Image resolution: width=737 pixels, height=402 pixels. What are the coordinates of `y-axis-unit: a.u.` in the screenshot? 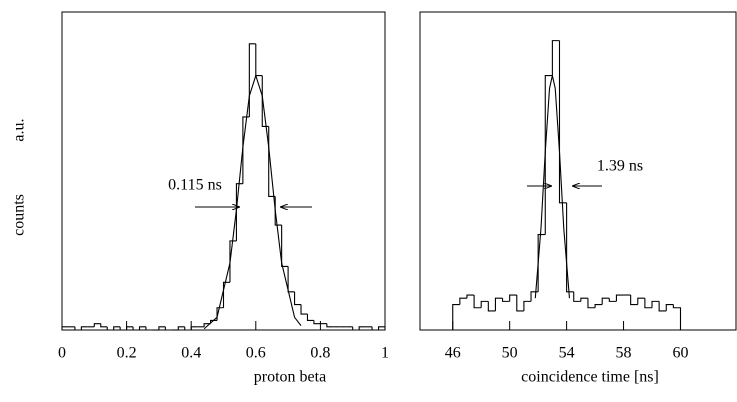 It's located at (19, 129).